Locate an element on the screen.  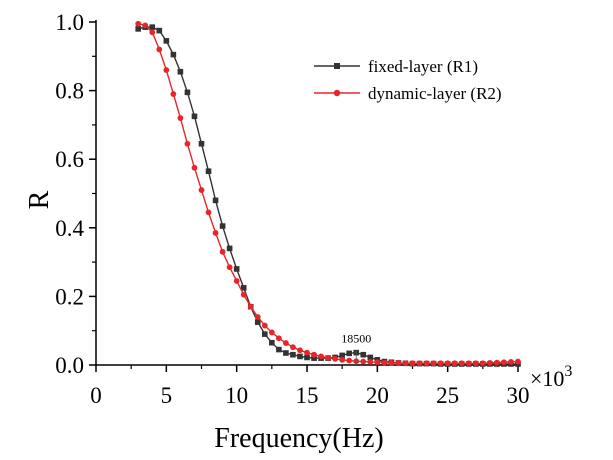
y-tick-label: 0.4 is located at coordinates (69, 228).